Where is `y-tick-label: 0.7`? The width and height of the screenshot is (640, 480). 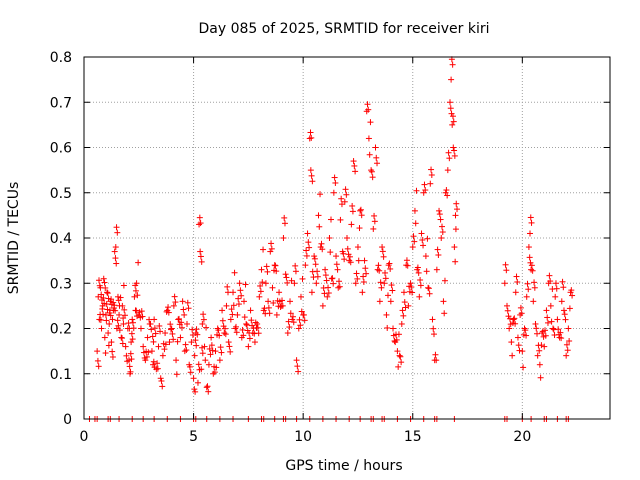
y-tick-label: 0.7 is located at coordinates (61, 103).